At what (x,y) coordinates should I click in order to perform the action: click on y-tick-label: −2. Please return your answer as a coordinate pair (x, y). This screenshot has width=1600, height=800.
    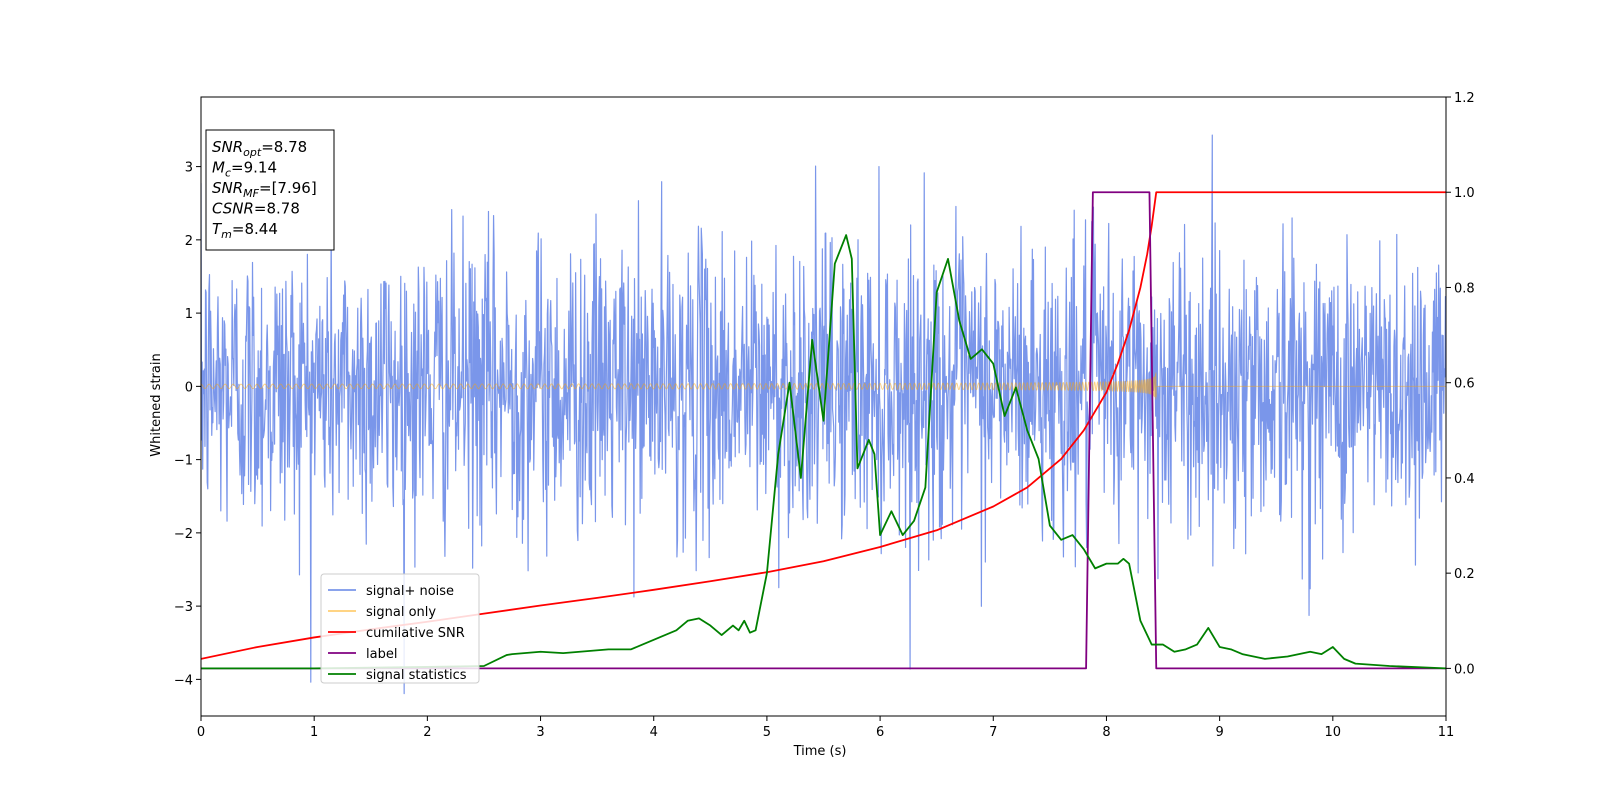
    Looking at the image, I should click on (183, 534).